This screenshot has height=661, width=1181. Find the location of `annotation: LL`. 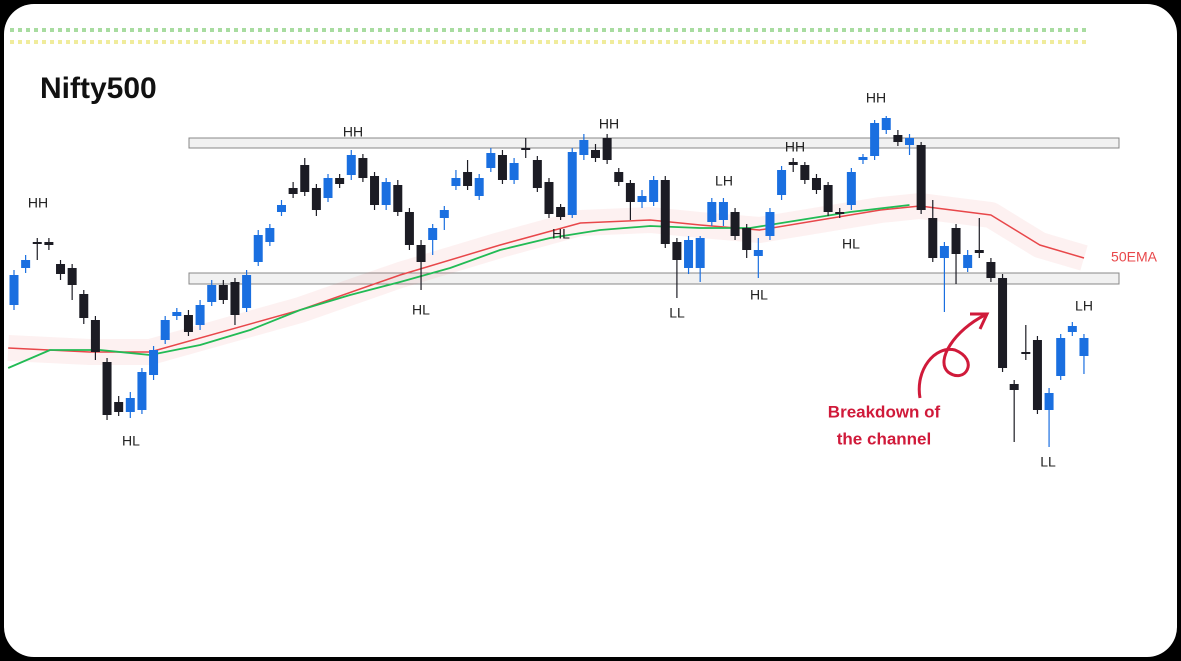

annotation: LL is located at coordinates (677, 313).